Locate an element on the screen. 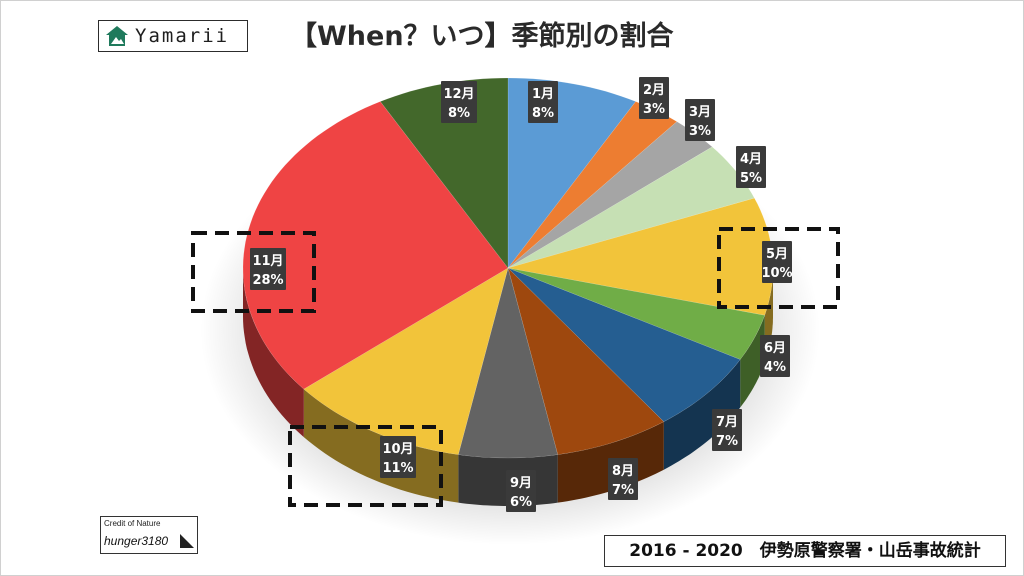 This screenshot has width=1024, height=576. credit-box: Credit of Nature hunger3180 is located at coordinates (149, 535).